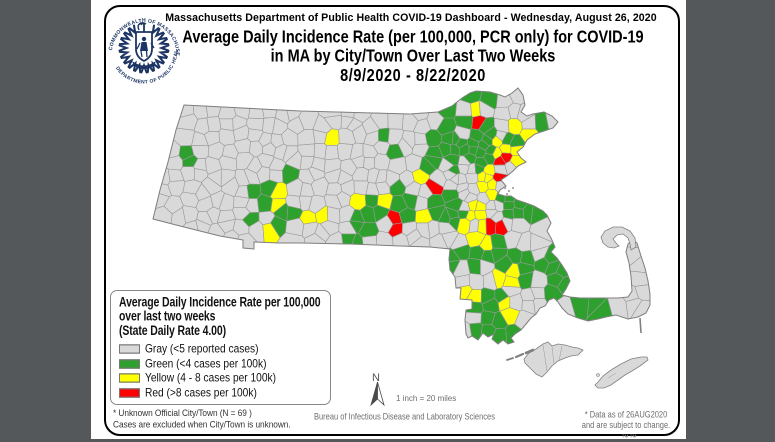 This screenshot has height=442, width=775. Describe the element at coordinates (426, 398) in the screenshot. I see `svg-text: 1 inch = 20 miles` at that location.